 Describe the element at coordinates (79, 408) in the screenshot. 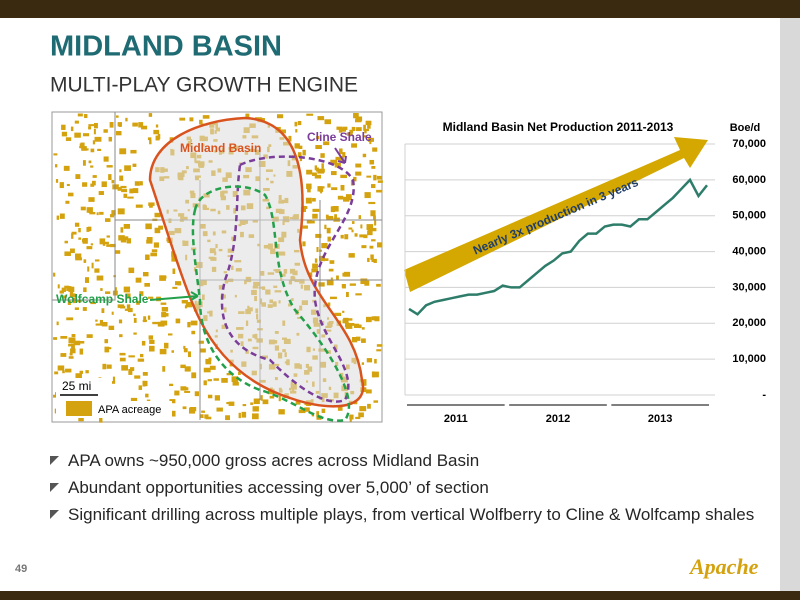

I see `legend-swatch` at that location.